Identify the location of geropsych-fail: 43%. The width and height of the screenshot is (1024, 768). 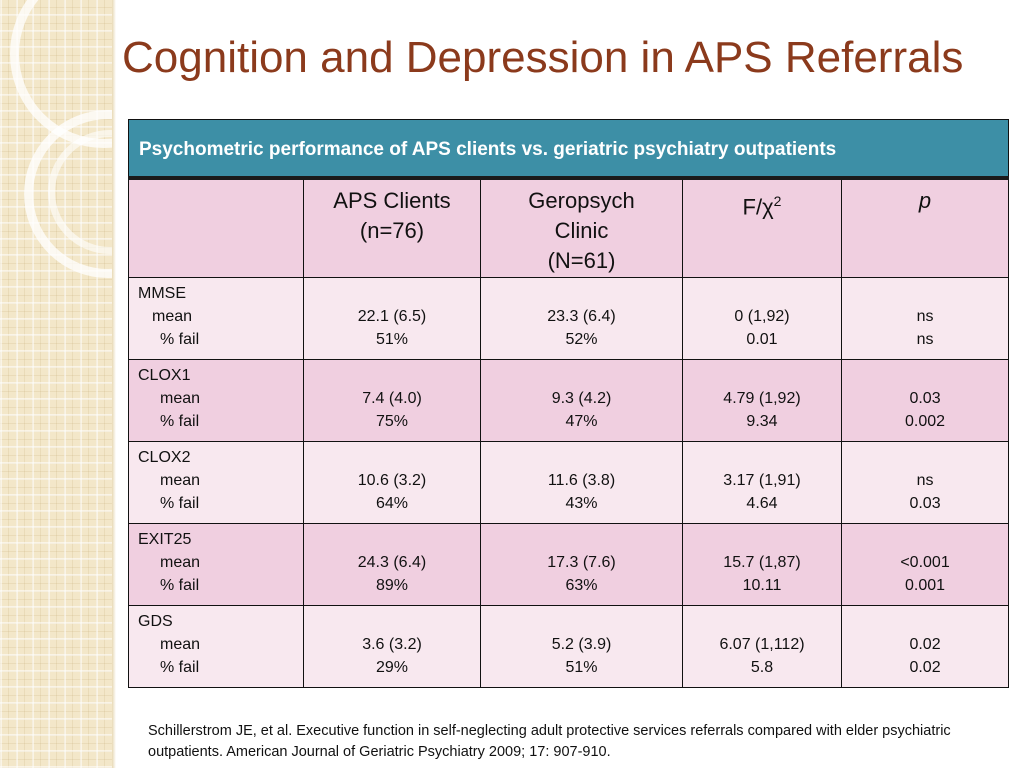
(581, 503).